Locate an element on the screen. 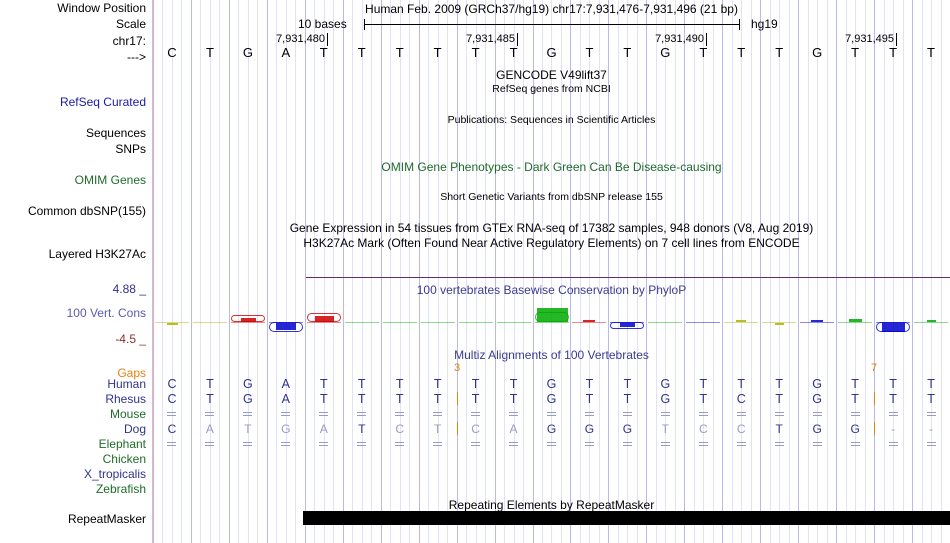 The width and height of the screenshot is (950, 543). sidebar-label-snps: SNPs is located at coordinates (130, 149).